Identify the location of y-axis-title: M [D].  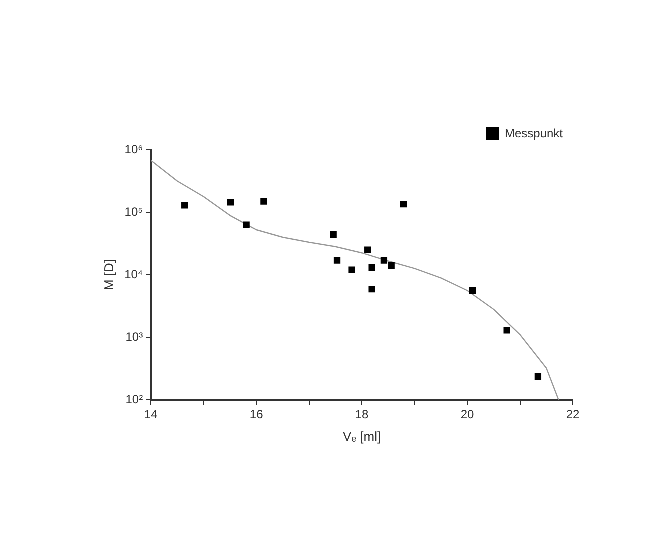
(108, 275).